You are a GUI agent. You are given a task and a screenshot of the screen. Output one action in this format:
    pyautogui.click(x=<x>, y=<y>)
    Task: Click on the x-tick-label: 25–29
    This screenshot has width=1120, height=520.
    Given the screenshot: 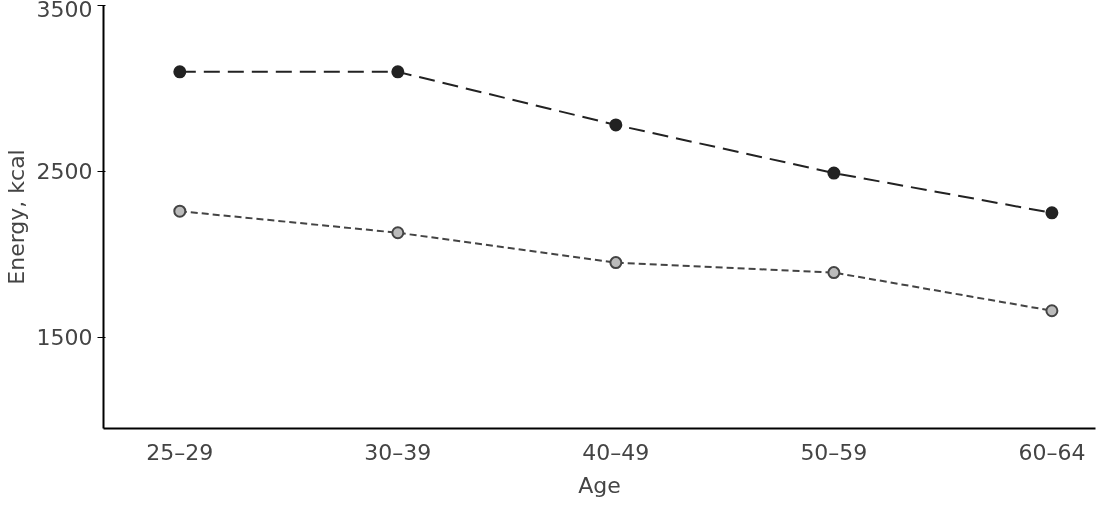 What is the action you would take?
    pyautogui.click(x=180, y=452)
    